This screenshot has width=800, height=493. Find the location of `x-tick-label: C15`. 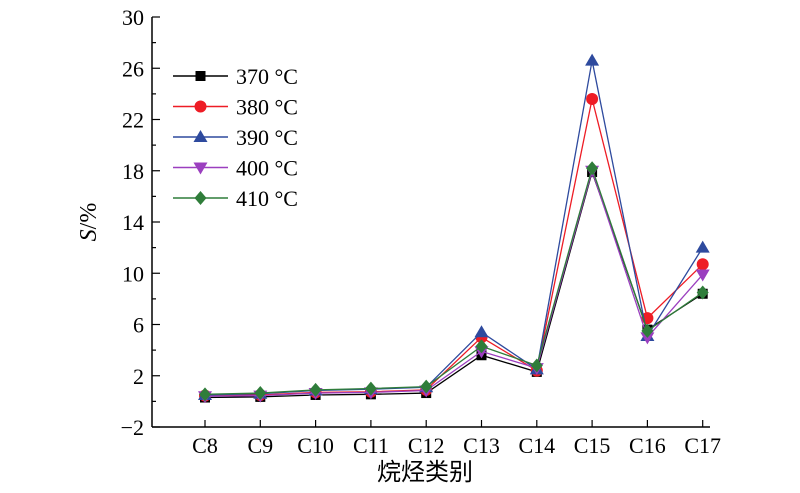

x-tick-label: C15 is located at coordinates (592, 445).